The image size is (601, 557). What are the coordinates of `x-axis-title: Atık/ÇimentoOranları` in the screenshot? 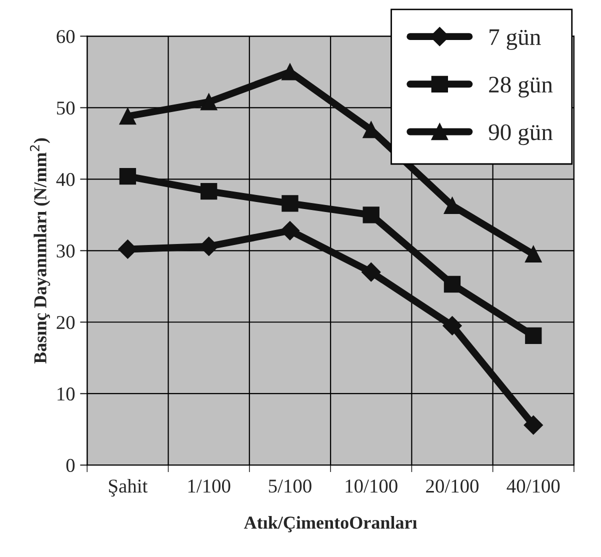 It's located at (331, 524).